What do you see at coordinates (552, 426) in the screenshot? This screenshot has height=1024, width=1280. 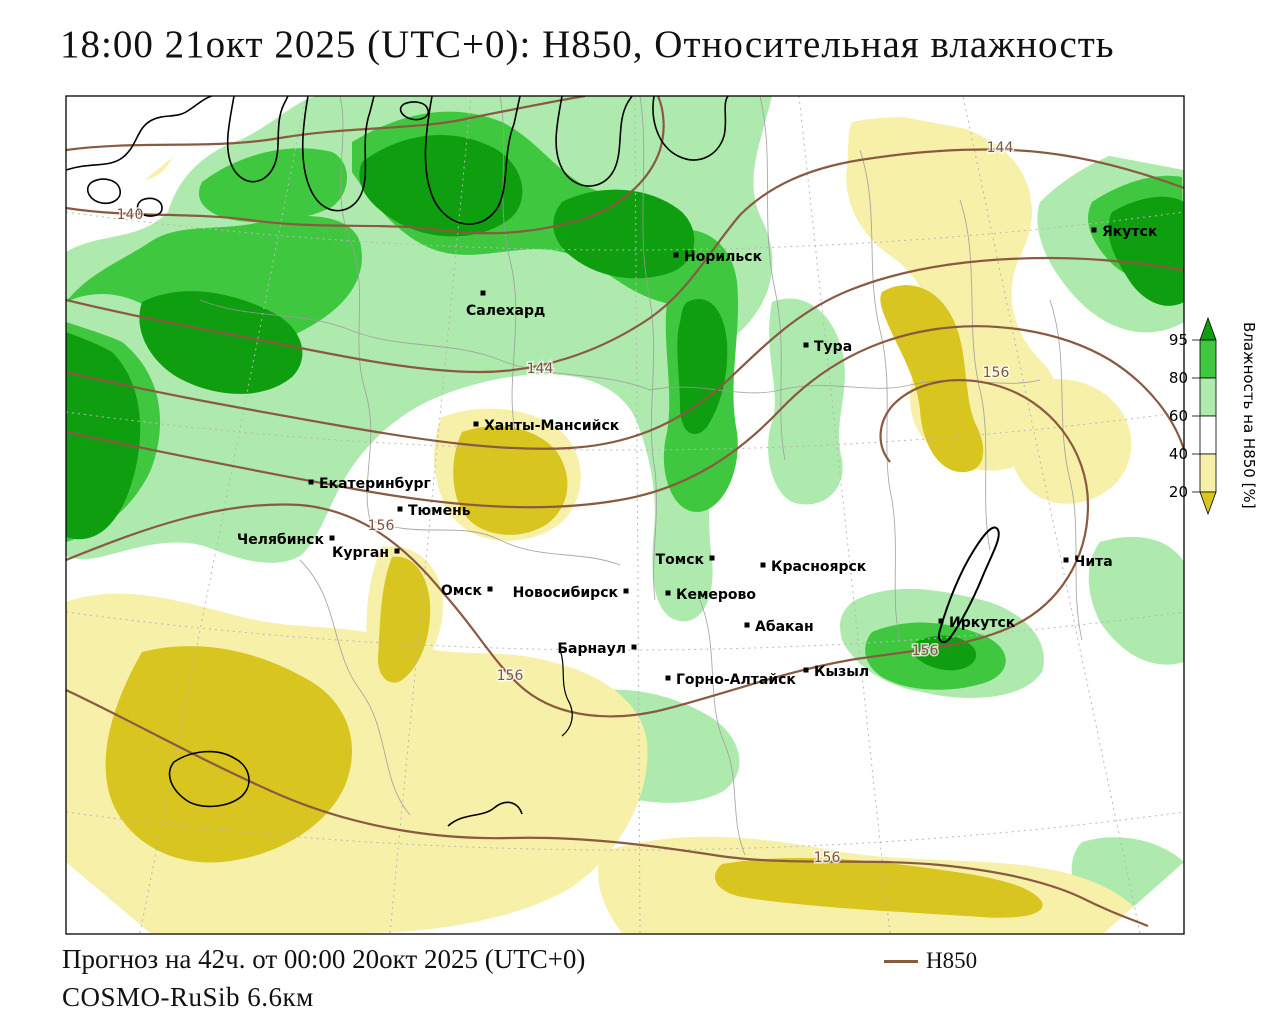 I see `city-label: Ханты-Мансийск` at bounding box center [552, 426].